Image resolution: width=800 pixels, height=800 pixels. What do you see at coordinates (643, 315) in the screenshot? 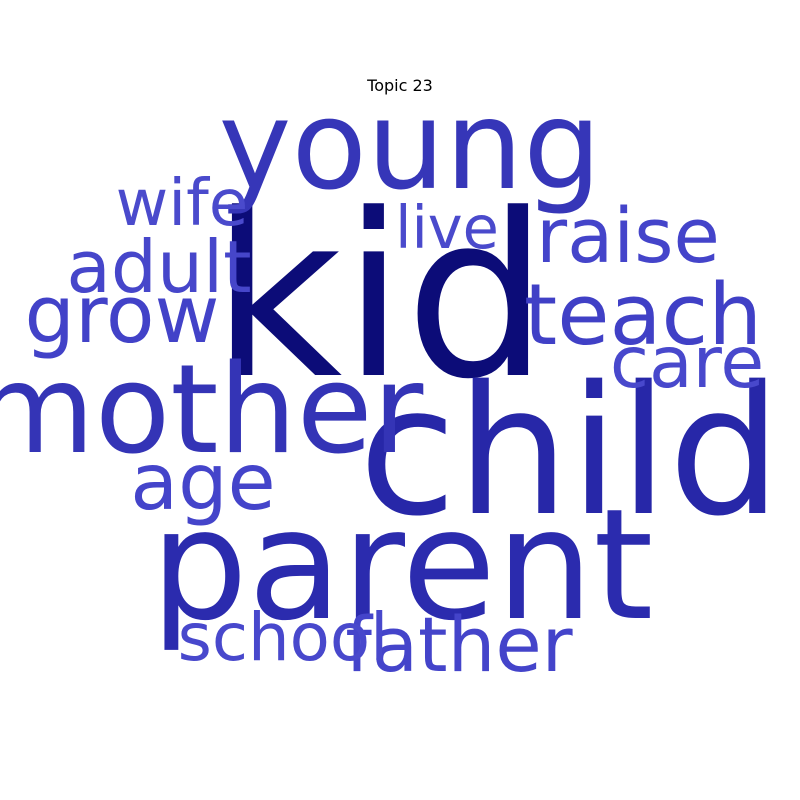
I see `word-teach: teach` at bounding box center [643, 315].